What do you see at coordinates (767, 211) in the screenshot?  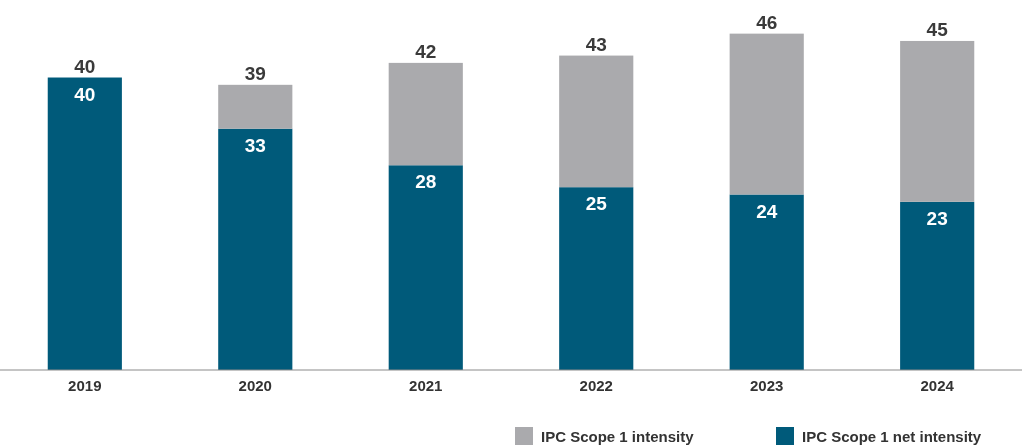 I see `data-label: 24` at bounding box center [767, 211].